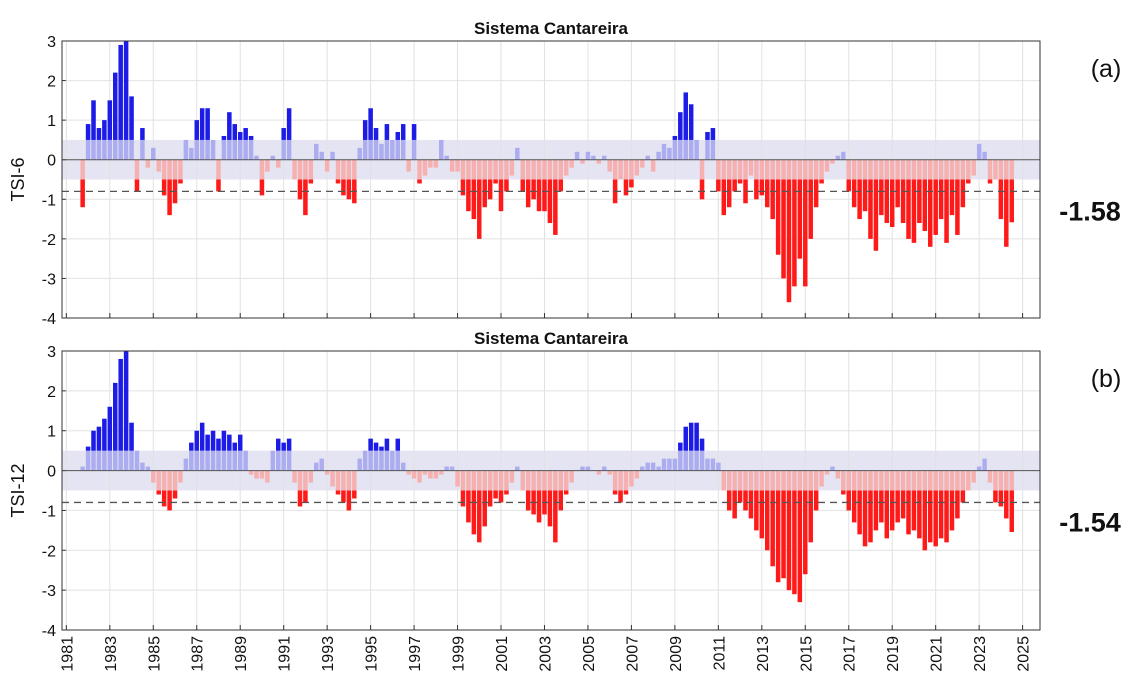 This screenshot has width=1132, height=687. What do you see at coordinates (49, 551) in the screenshot?
I see `y-tick-label: -2` at bounding box center [49, 551].